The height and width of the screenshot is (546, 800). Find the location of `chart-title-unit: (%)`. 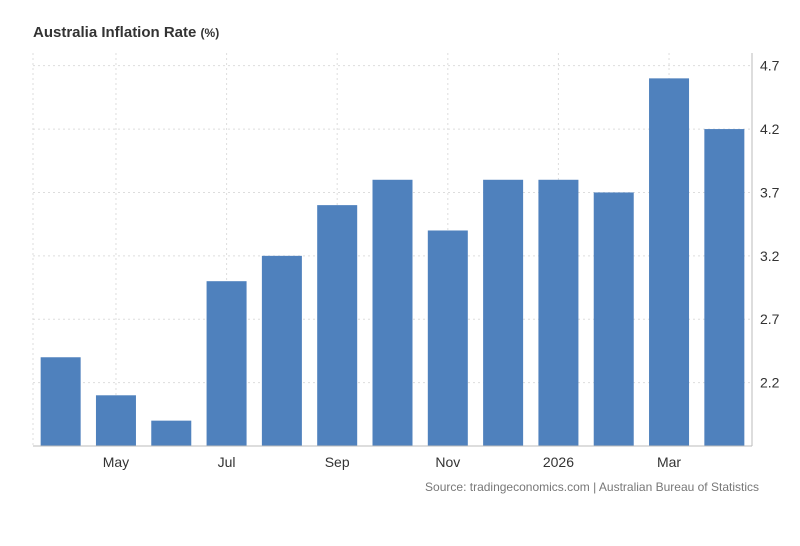

chart-title-unit: (%) is located at coordinates (210, 33).